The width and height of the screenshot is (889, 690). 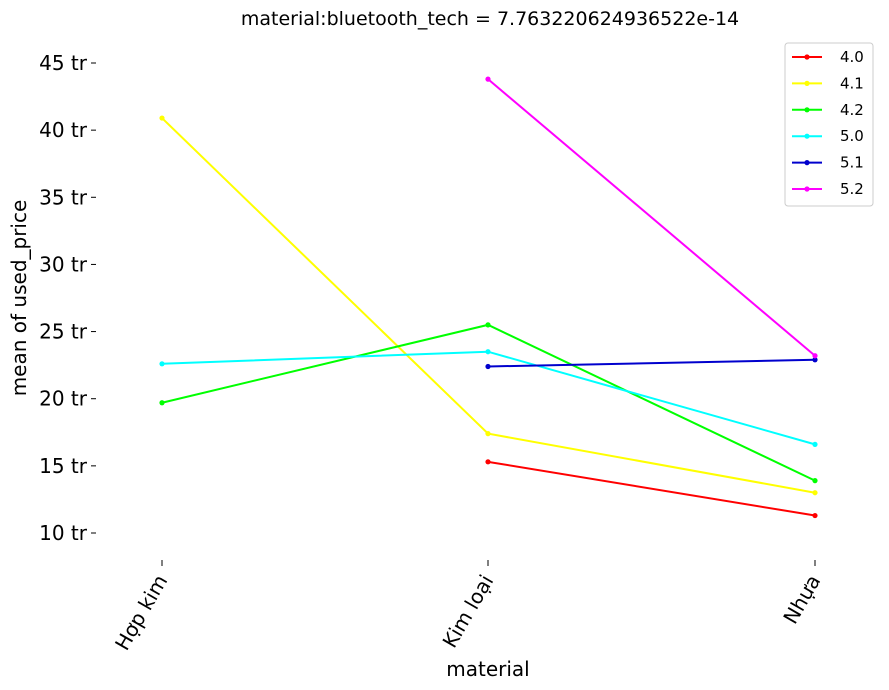 I want to click on legend-item: 5.0, so click(x=828, y=136).